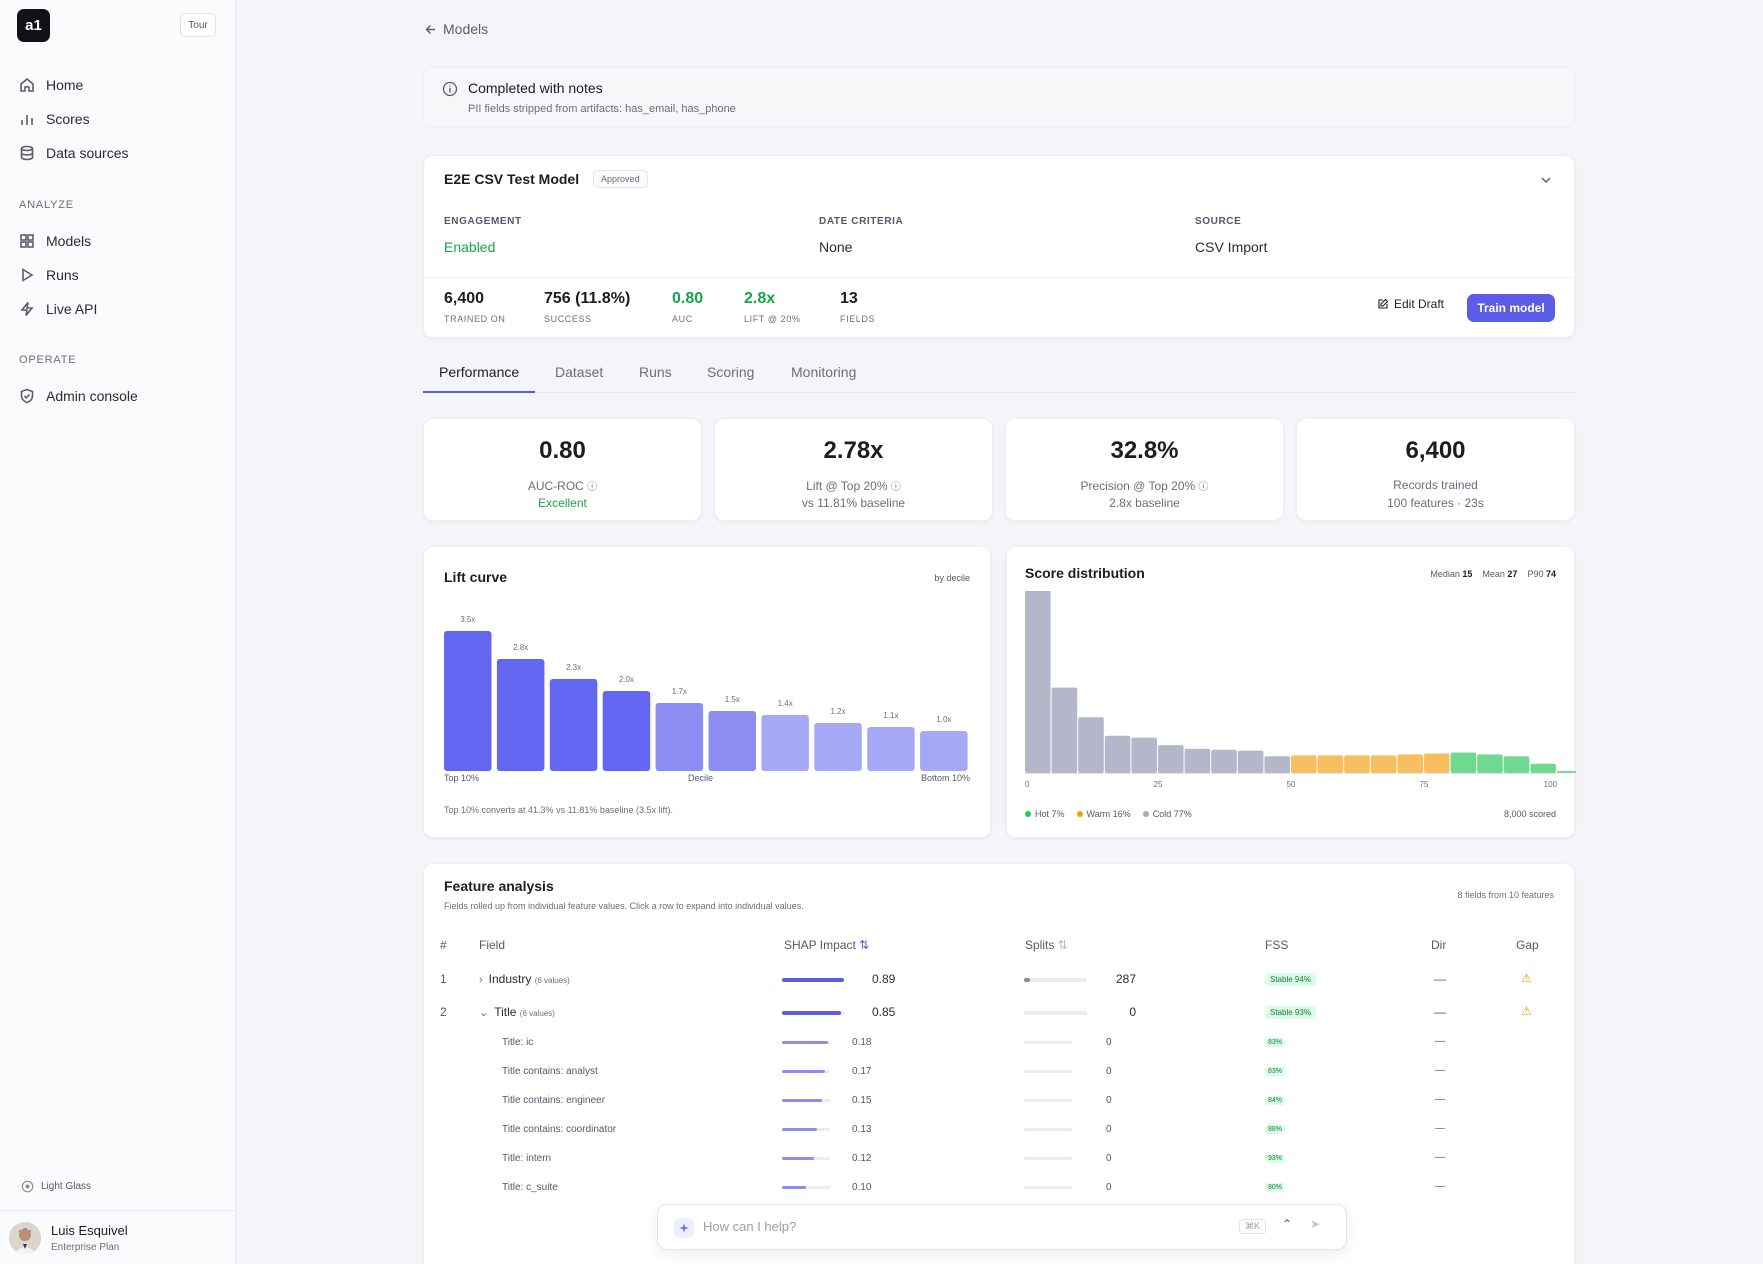 This screenshot has width=1763, height=1264. What do you see at coordinates (679, 691) in the screenshot?
I see `lift-bar-label: 1.7x` at bounding box center [679, 691].